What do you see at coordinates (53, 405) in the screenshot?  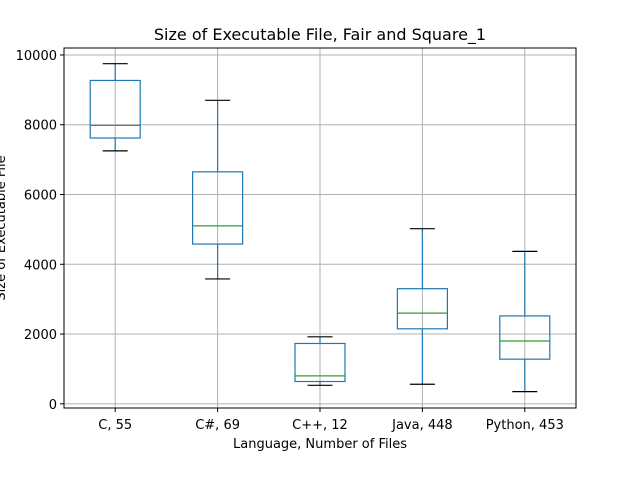 I see `y-tick-label: 0` at bounding box center [53, 405].